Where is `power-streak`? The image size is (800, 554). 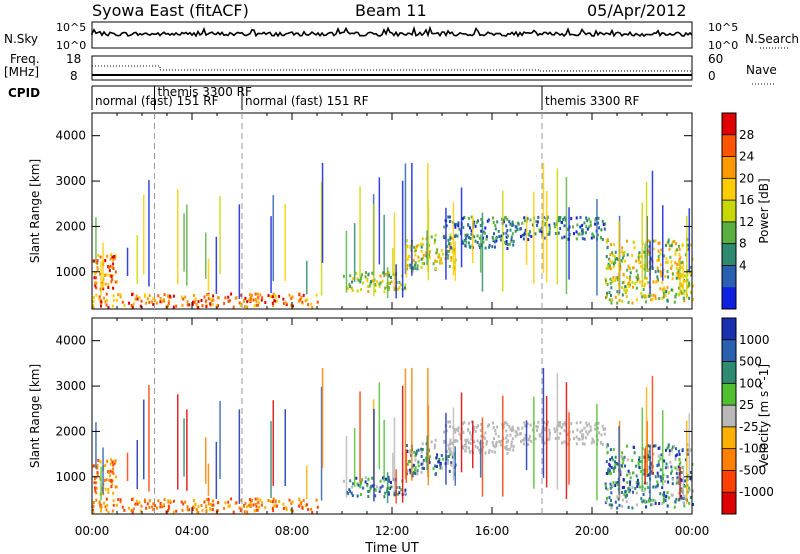 power-streak is located at coordinates (446, 243).